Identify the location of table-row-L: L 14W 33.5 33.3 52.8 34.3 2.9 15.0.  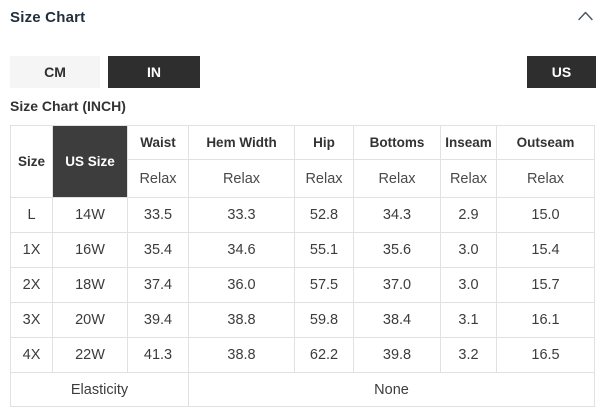
(302, 215).